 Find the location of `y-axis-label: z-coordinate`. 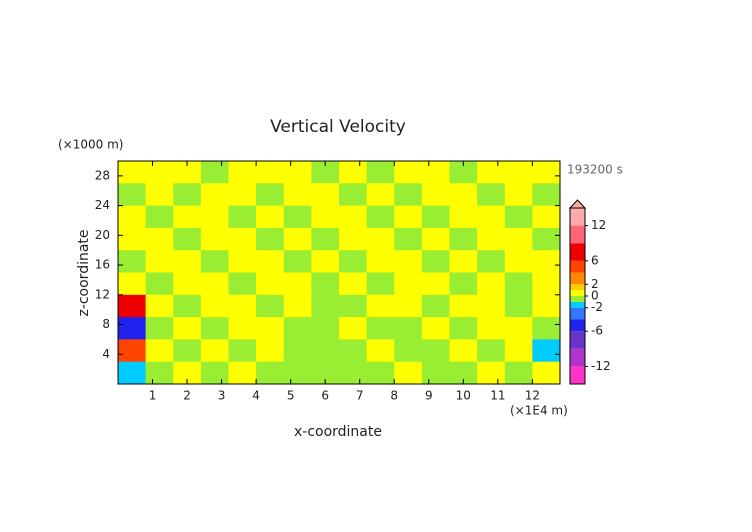

y-axis-label: z-coordinate is located at coordinates (84, 272).